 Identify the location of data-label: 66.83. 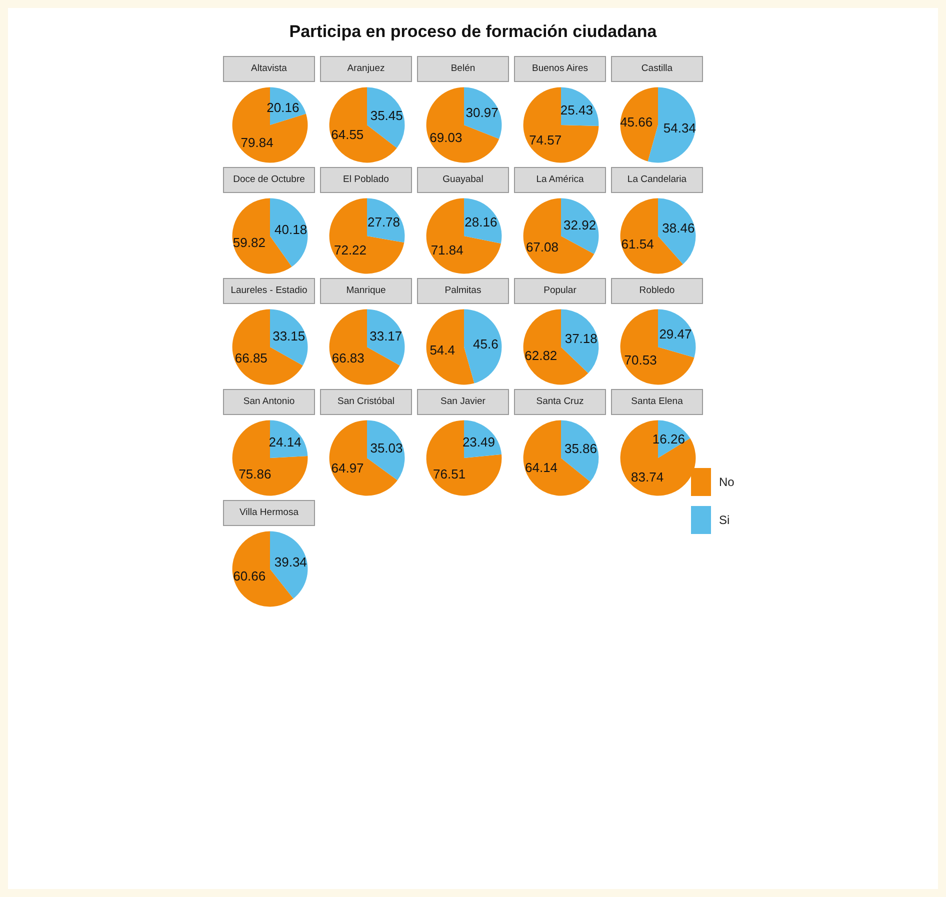
(348, 358).